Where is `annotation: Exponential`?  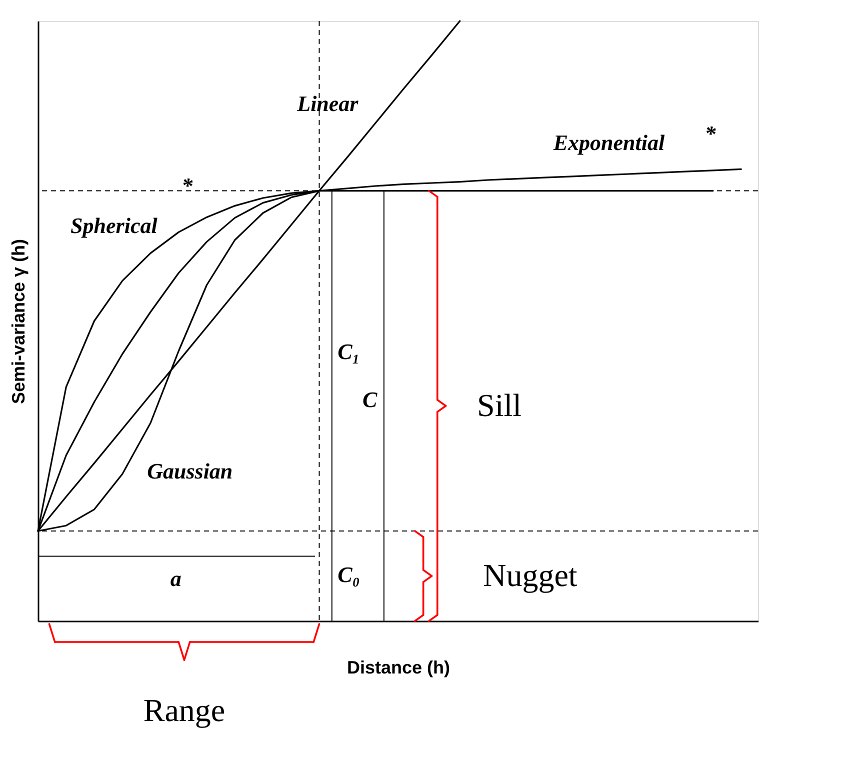 annotation: Exponential is located at coordinates (609, 142).